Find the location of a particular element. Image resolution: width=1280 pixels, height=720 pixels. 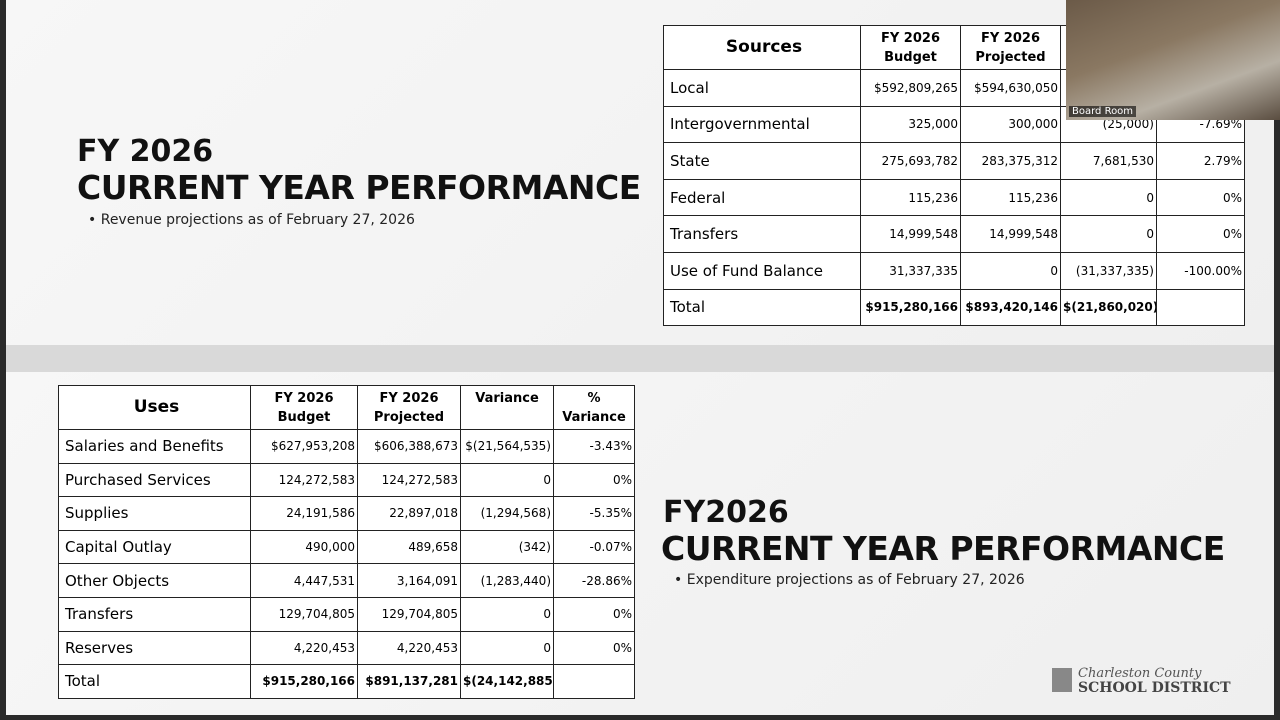

table-cell: Other Objects is located at coordinates (154, 580).